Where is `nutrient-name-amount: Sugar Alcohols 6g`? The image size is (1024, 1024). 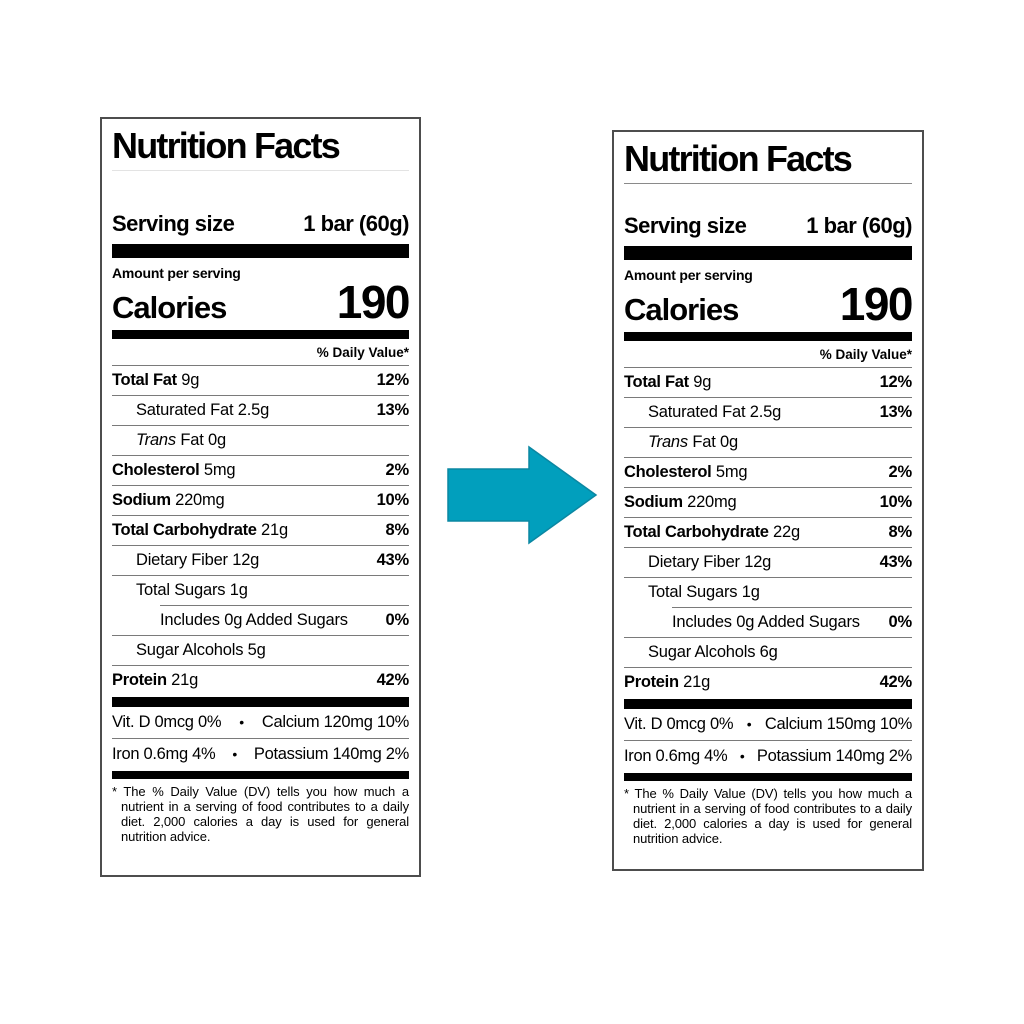
nutrient-name-amount: Sugar Alcohols 6g is located at coordinates (713, 651).